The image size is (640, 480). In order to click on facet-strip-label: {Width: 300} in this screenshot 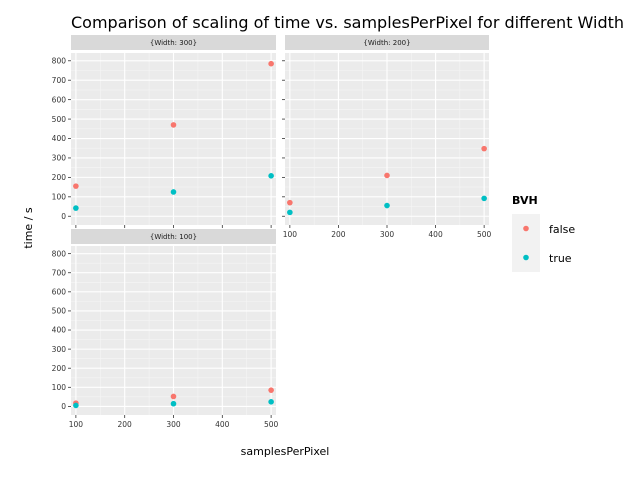, I will do `click(173, 43)`.